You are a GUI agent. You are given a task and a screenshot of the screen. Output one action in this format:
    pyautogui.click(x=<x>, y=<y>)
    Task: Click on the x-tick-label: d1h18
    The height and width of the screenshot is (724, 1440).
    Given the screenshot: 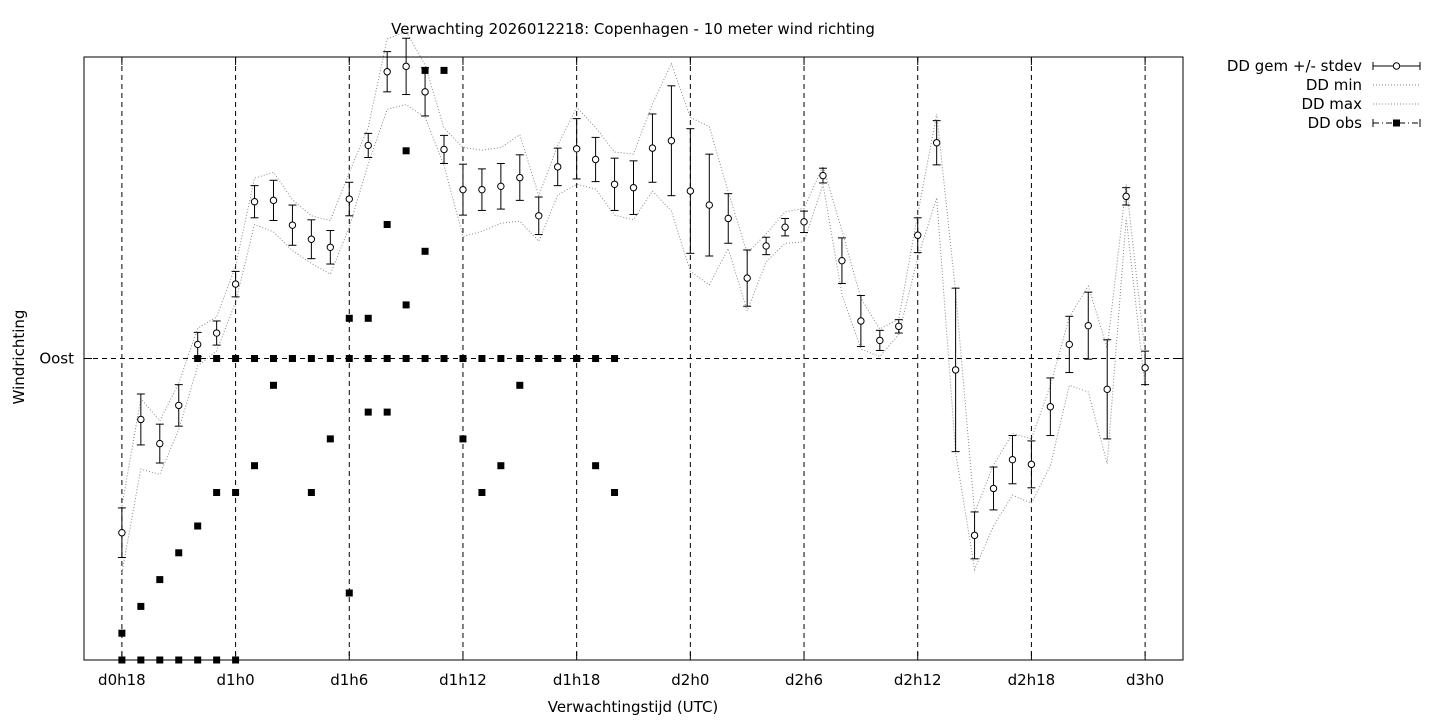 What is the action you would take?
    pyautogui.click(x=577, y=680)
    